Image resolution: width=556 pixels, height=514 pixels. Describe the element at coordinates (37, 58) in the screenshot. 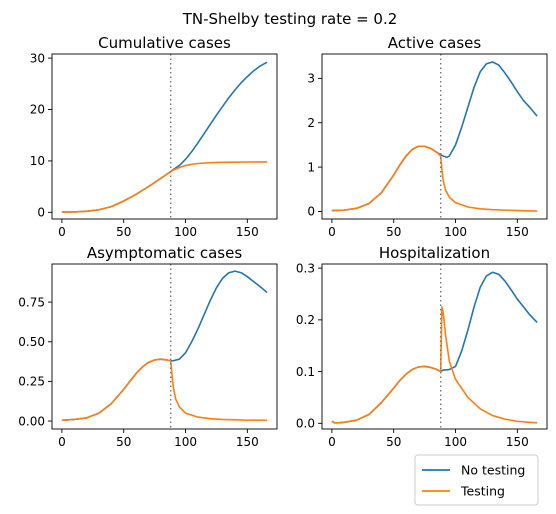

I see `cumulative-cases-ytick-label: 30` at that location.